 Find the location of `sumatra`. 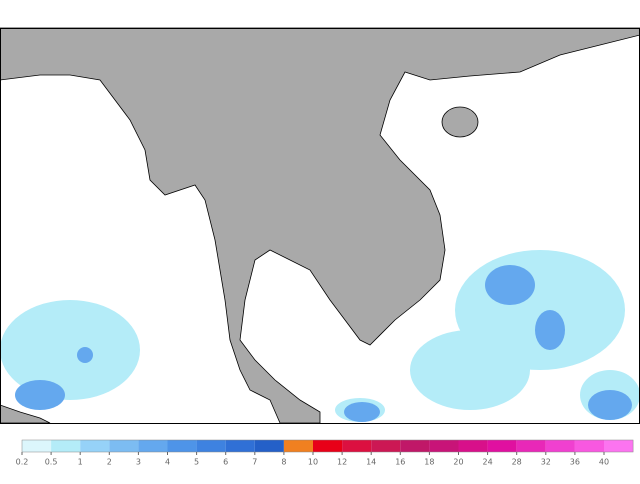

sumatra is located at coordinates (25, 414).